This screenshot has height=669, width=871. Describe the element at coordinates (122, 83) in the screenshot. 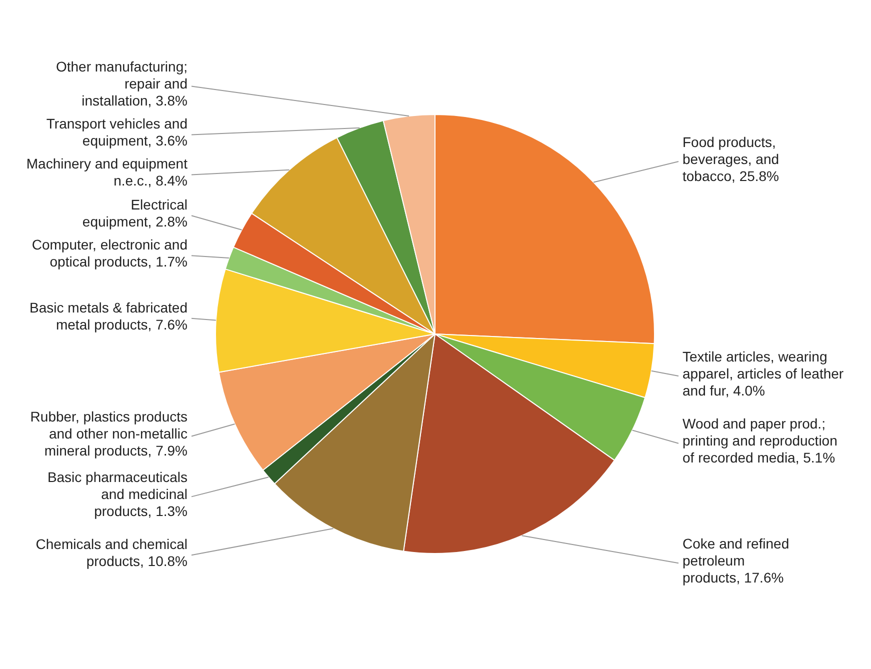

I see `slice-label: Other manufacturing; repair and installation, 3.8%` at that location.